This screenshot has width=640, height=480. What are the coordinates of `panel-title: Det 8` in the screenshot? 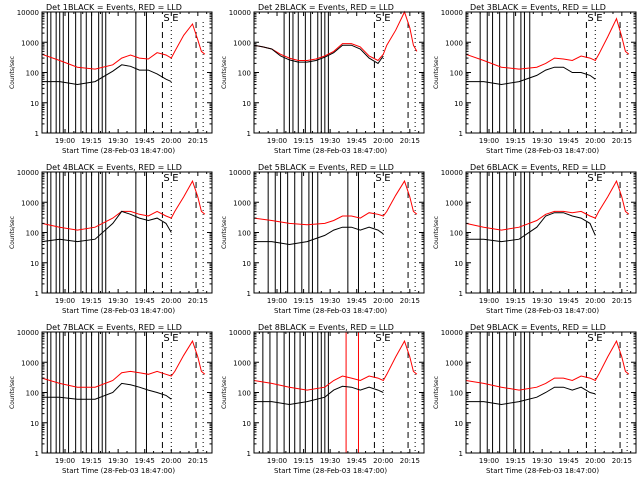 It's located at (269, 327).